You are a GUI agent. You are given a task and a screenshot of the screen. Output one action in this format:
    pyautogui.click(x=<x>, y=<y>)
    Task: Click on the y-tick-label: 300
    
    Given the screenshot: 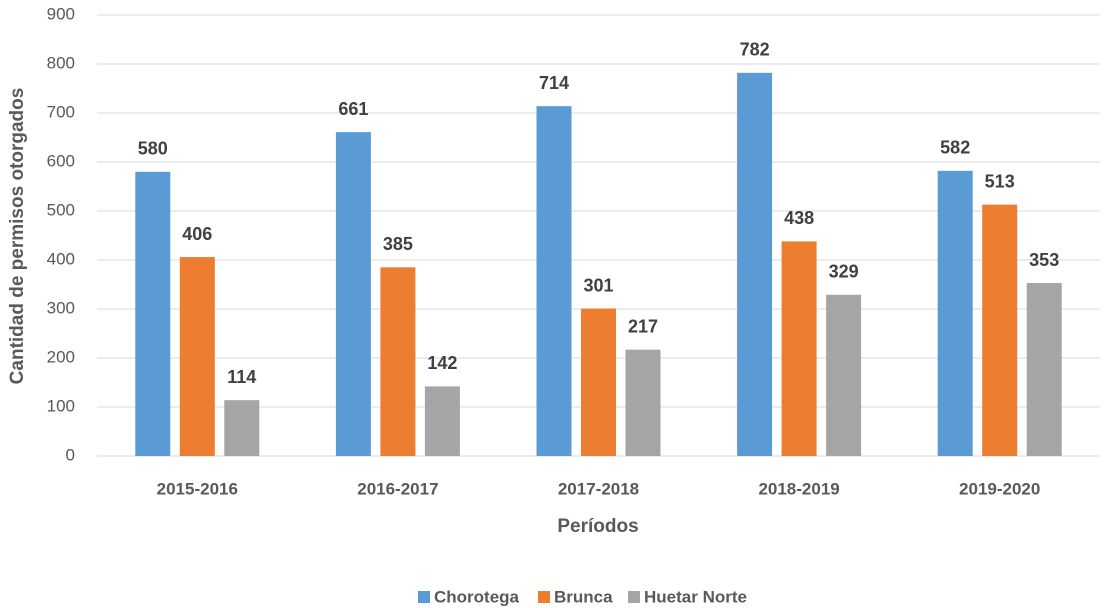 What is the action you would take?
    pyautogui.click(x=61, y=307)
    